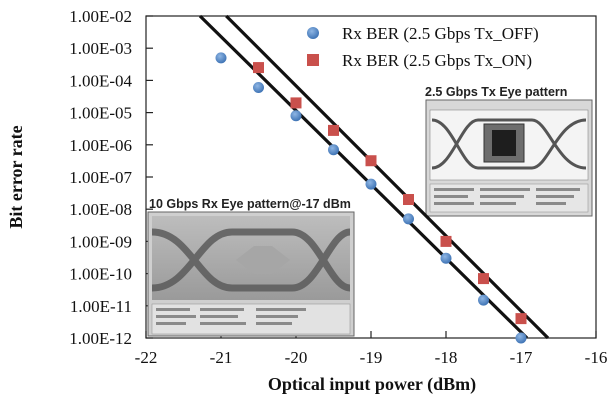  Describe the element at coordinates (263, 260) in the screenshot. I see `rx-eye-opening` at that location.